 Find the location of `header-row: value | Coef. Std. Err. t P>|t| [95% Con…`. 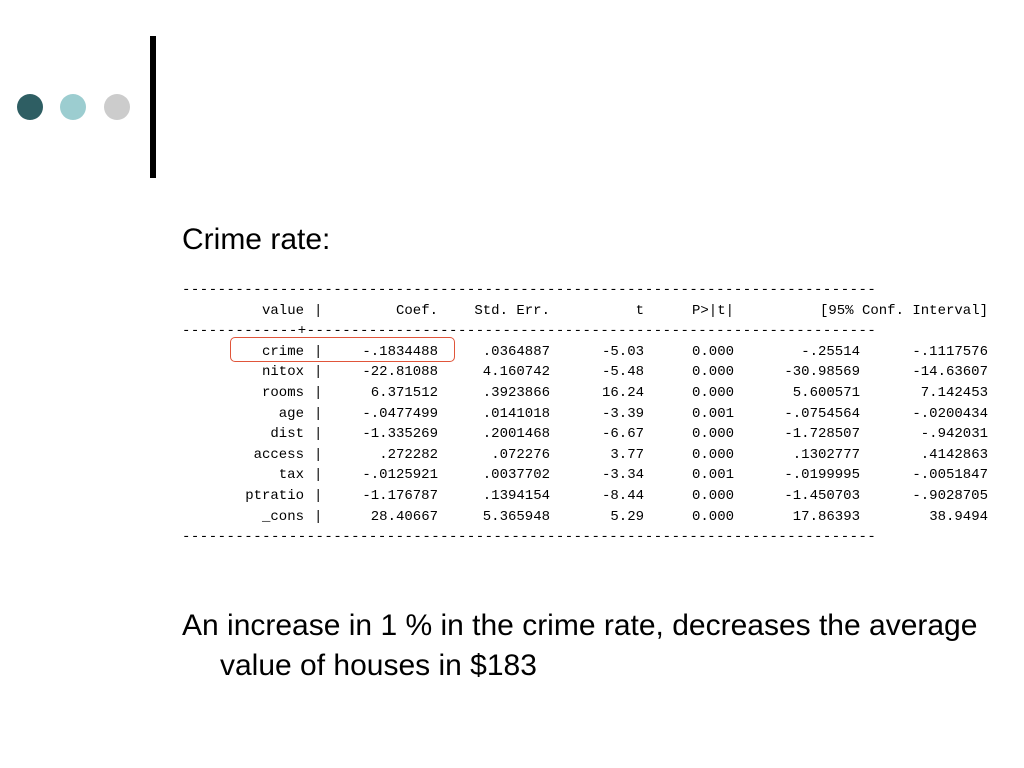

header-row: value | Coef. Std. Err. t P>|t| [95% Con… is located at coordinates (585, 311).